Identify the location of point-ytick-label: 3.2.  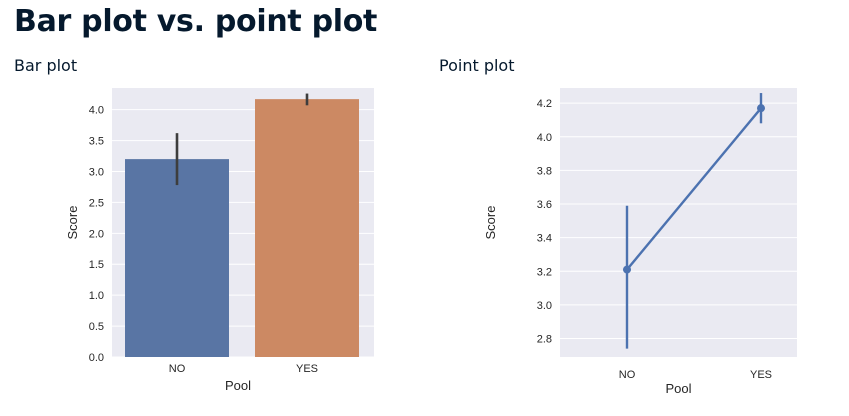
(544, 272).